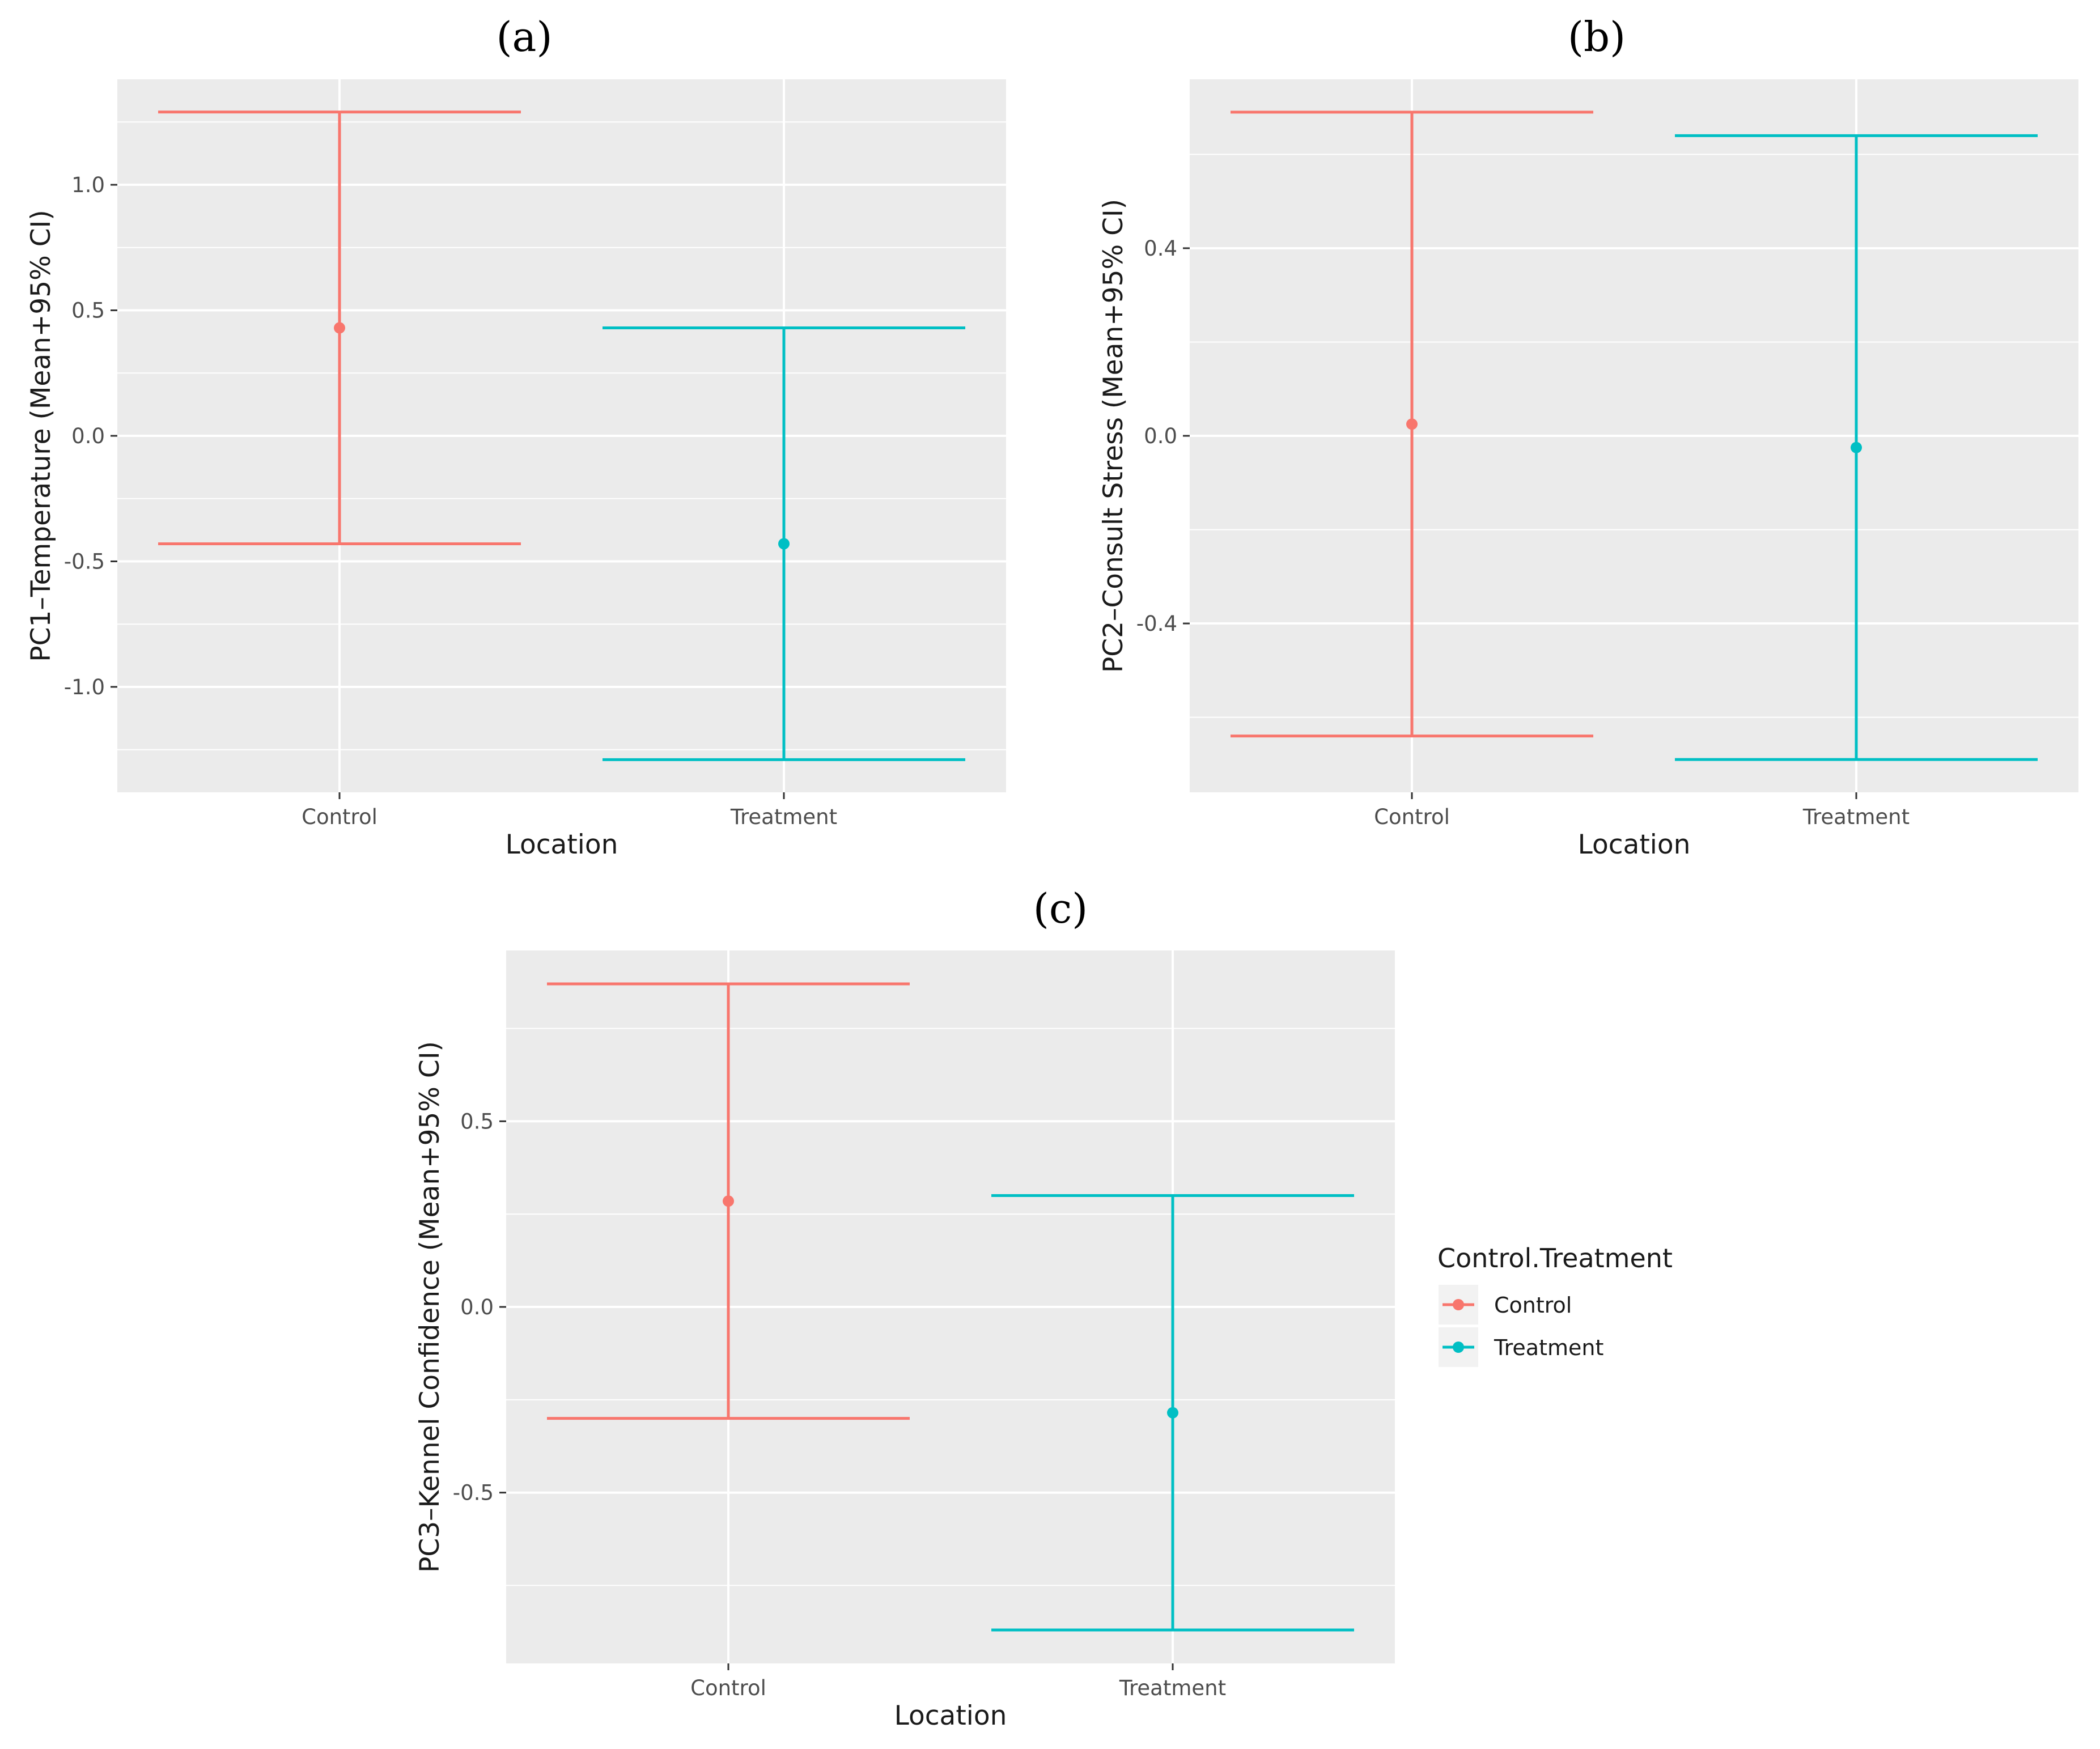 The image size is (2100, 1749). Describe the element at coordinates (1555, 1258) in the screenshot. I see `legend-title: Control.Treatment` at that location.